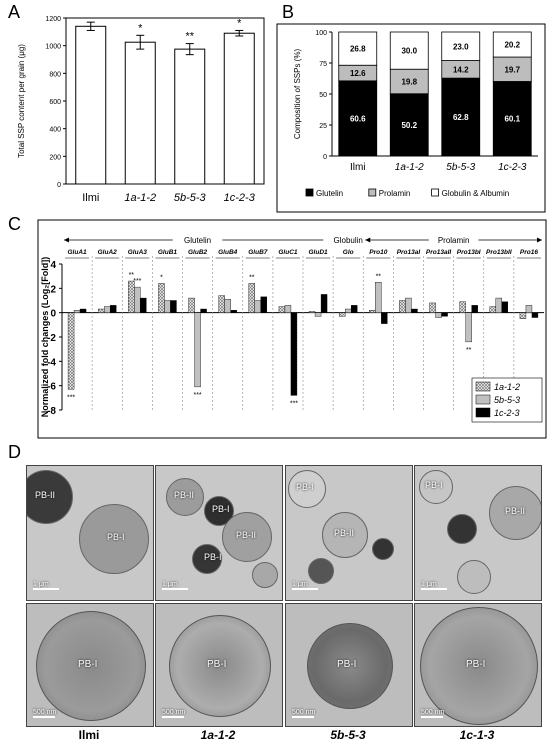  What do you see at coordinates (507, 387) in the screenshot?
I see `legend-label: 1a-1-2` at bounding box center [507, 387].